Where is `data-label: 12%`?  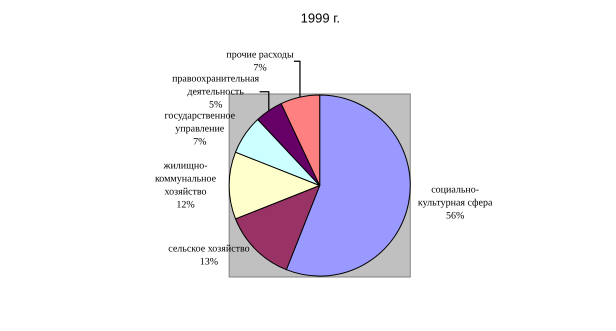 data-label: 12% is located at coordinates (185, 205).